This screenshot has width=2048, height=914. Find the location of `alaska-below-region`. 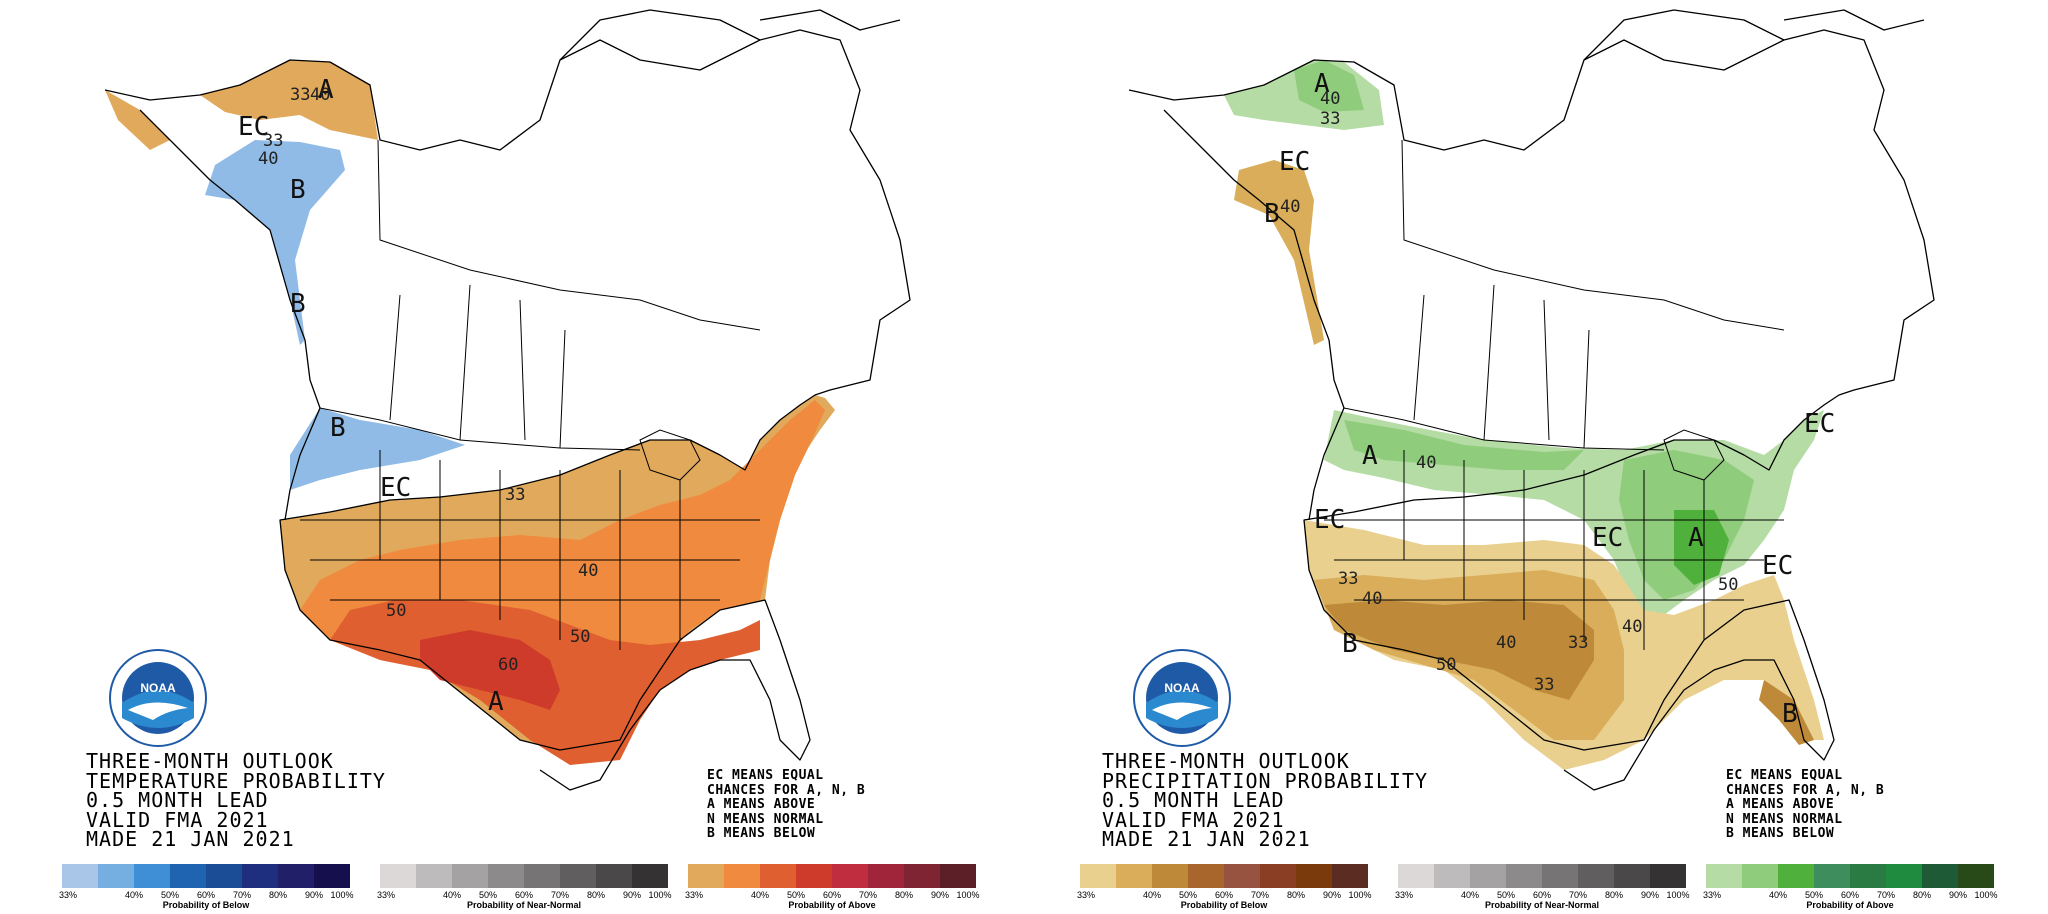

alaska-below-region is located at coordinates (275, 242).